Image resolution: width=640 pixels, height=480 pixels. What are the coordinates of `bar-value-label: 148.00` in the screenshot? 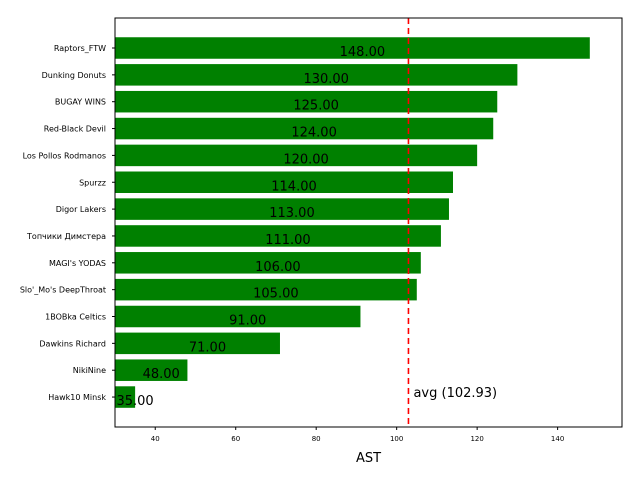 It's located at (363, 52).